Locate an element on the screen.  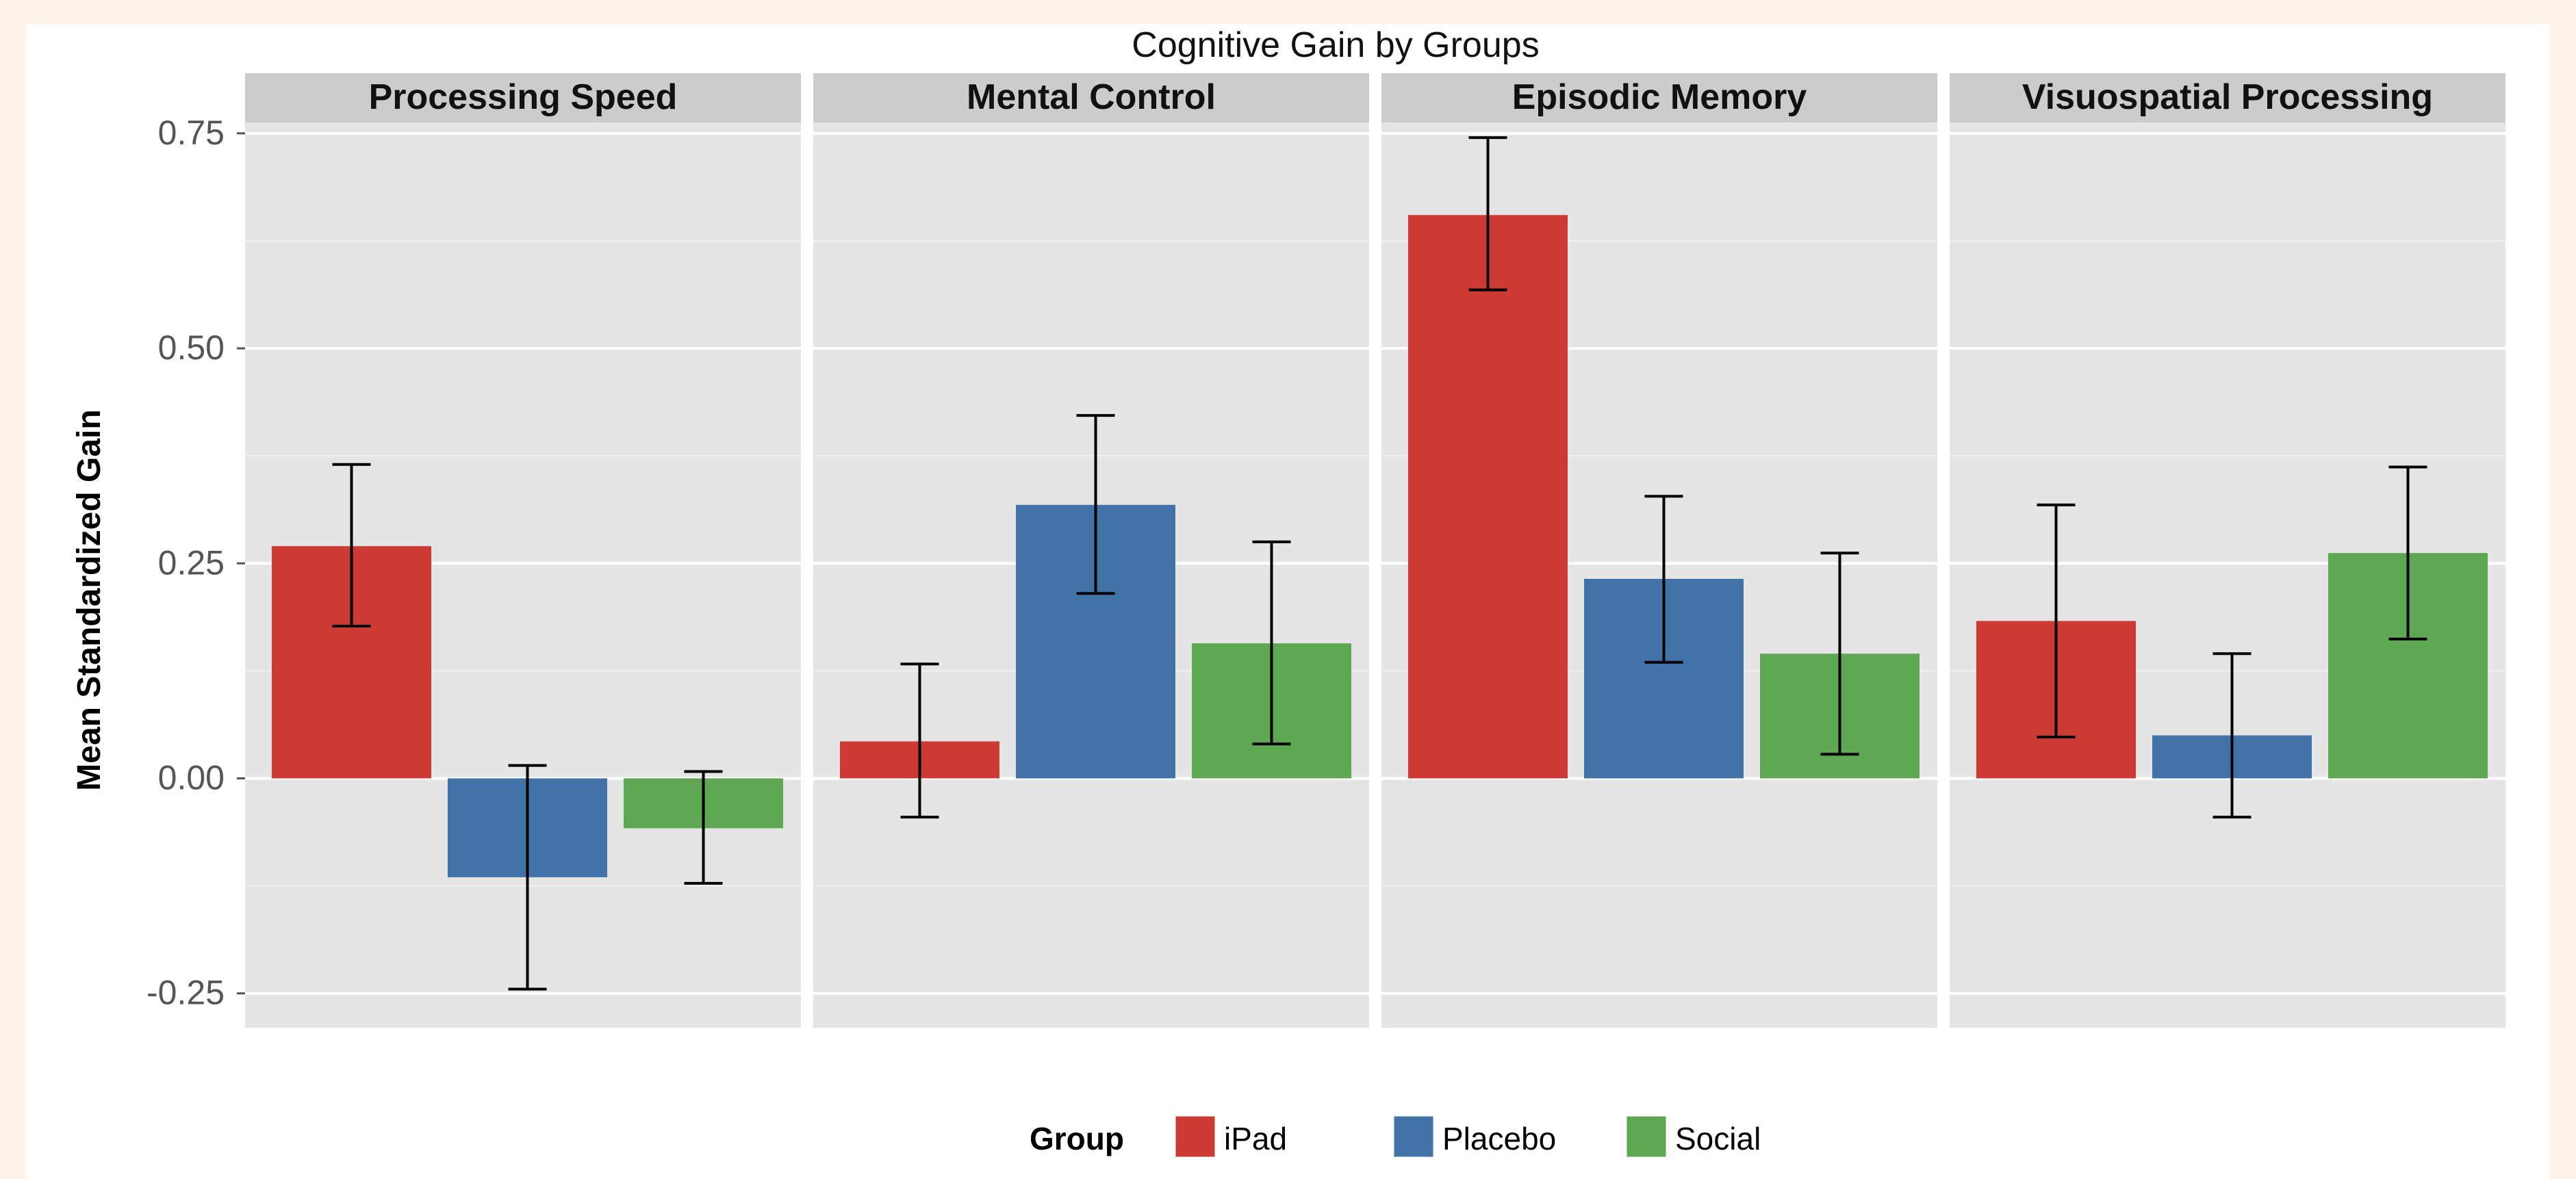
legend: Group iPad Placebo Social is located at coordinates (1395, 1136).